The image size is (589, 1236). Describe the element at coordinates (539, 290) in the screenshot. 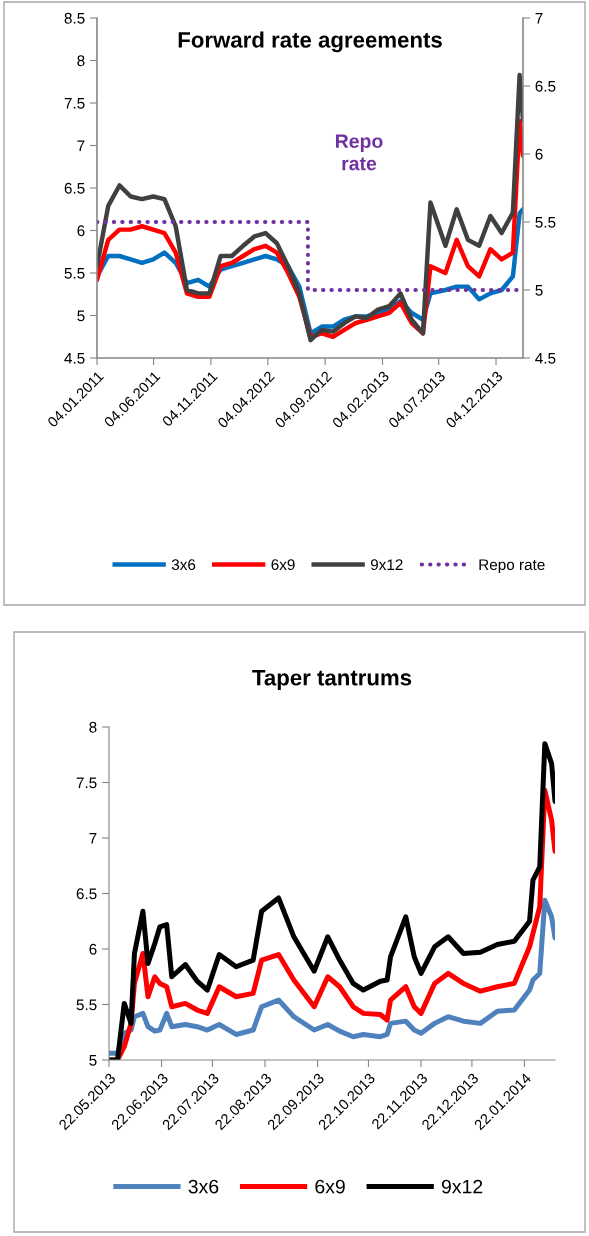

I see `y2-tick-label: 5` at that location.